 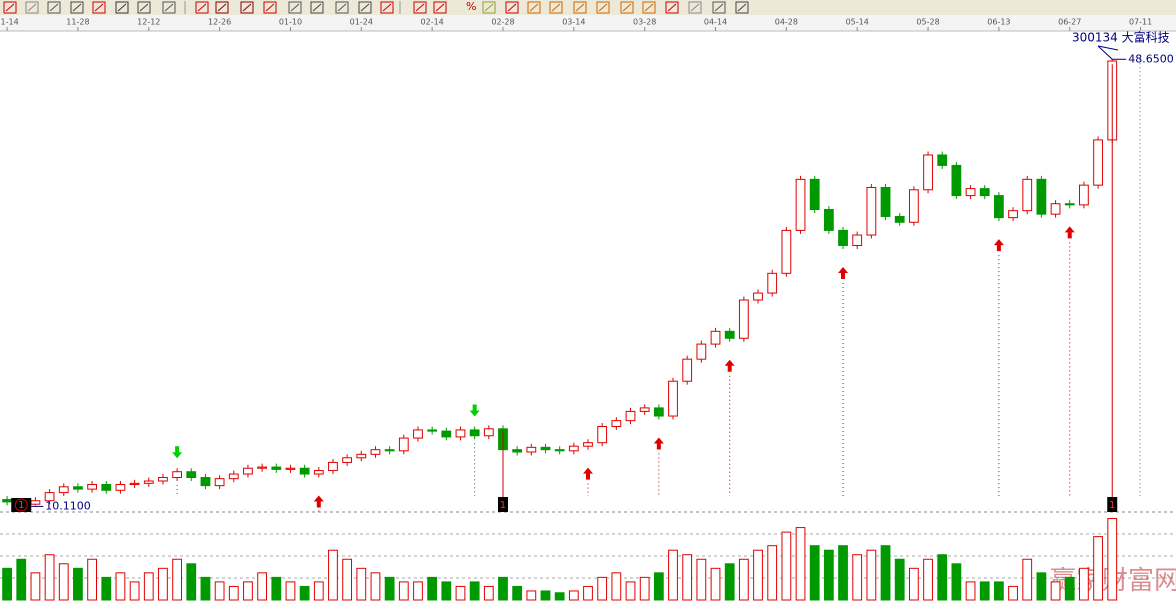 What do you see at coordinates (148, 22) in the screenshot?
I see `x-tick-label: 12-12` at bounding box center [148, 22].